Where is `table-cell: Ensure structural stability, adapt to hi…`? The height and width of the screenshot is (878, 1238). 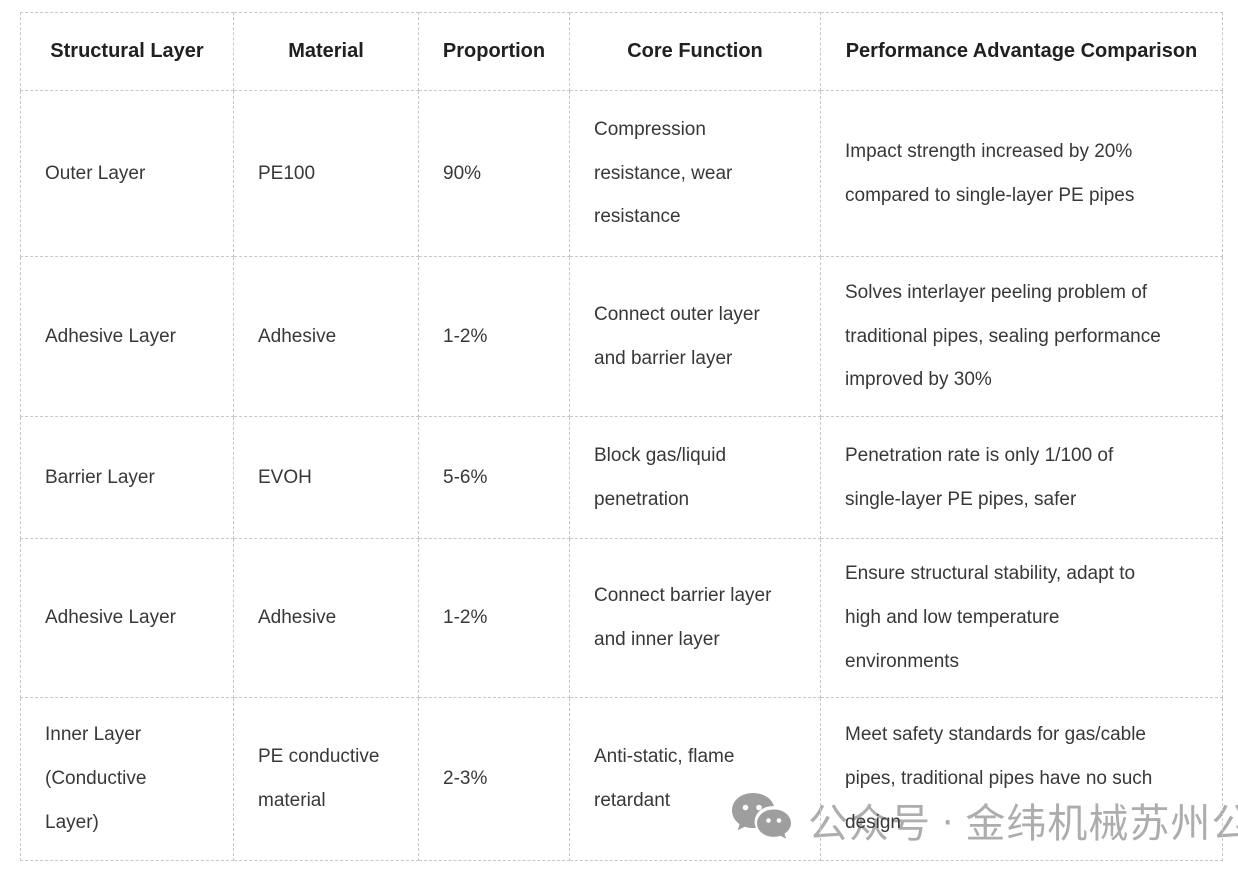
table-cell: Ensure structural stability, adapt to hi… is located at coordinates (1021, 618).